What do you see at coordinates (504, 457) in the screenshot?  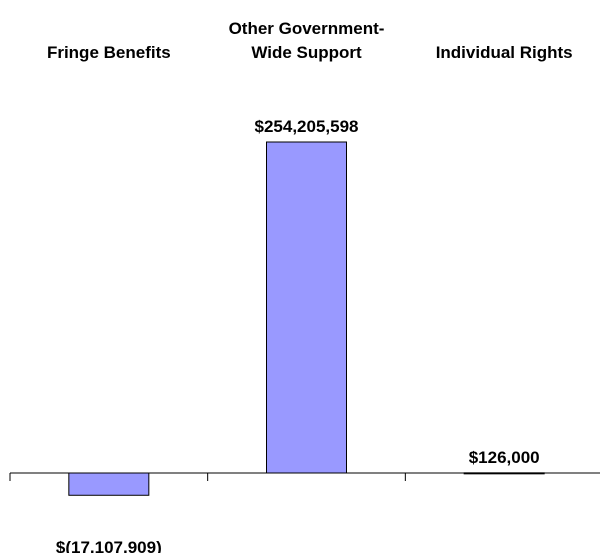 I see `data-label-2: $126,000` at bounding box center [504, 457].